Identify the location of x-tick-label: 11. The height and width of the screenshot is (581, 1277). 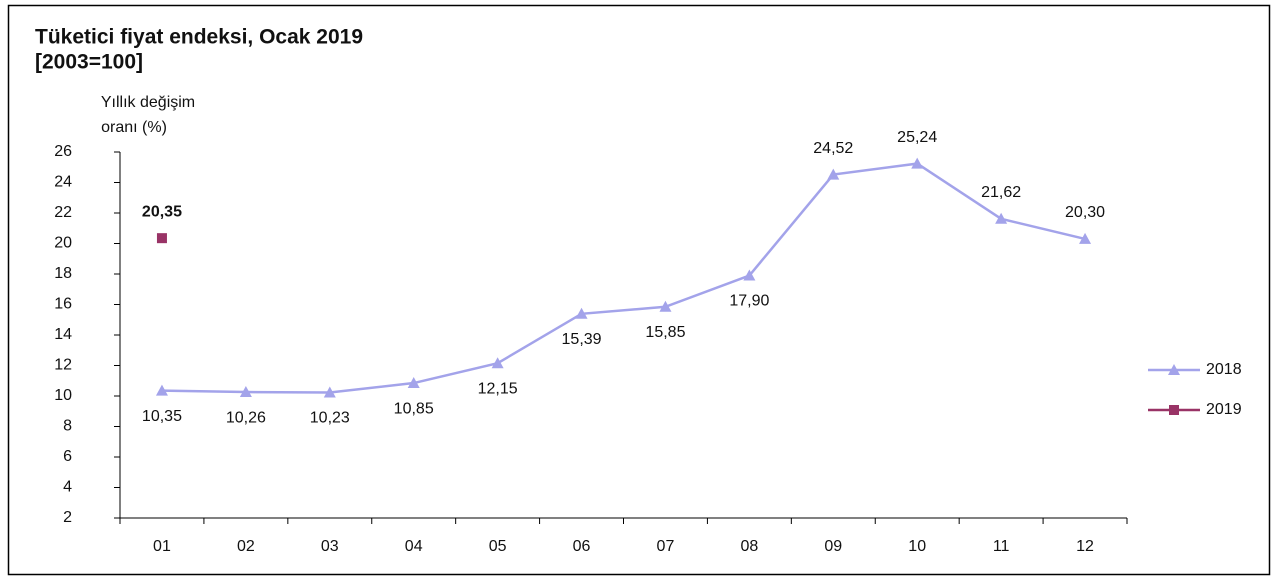
(1001, 546).